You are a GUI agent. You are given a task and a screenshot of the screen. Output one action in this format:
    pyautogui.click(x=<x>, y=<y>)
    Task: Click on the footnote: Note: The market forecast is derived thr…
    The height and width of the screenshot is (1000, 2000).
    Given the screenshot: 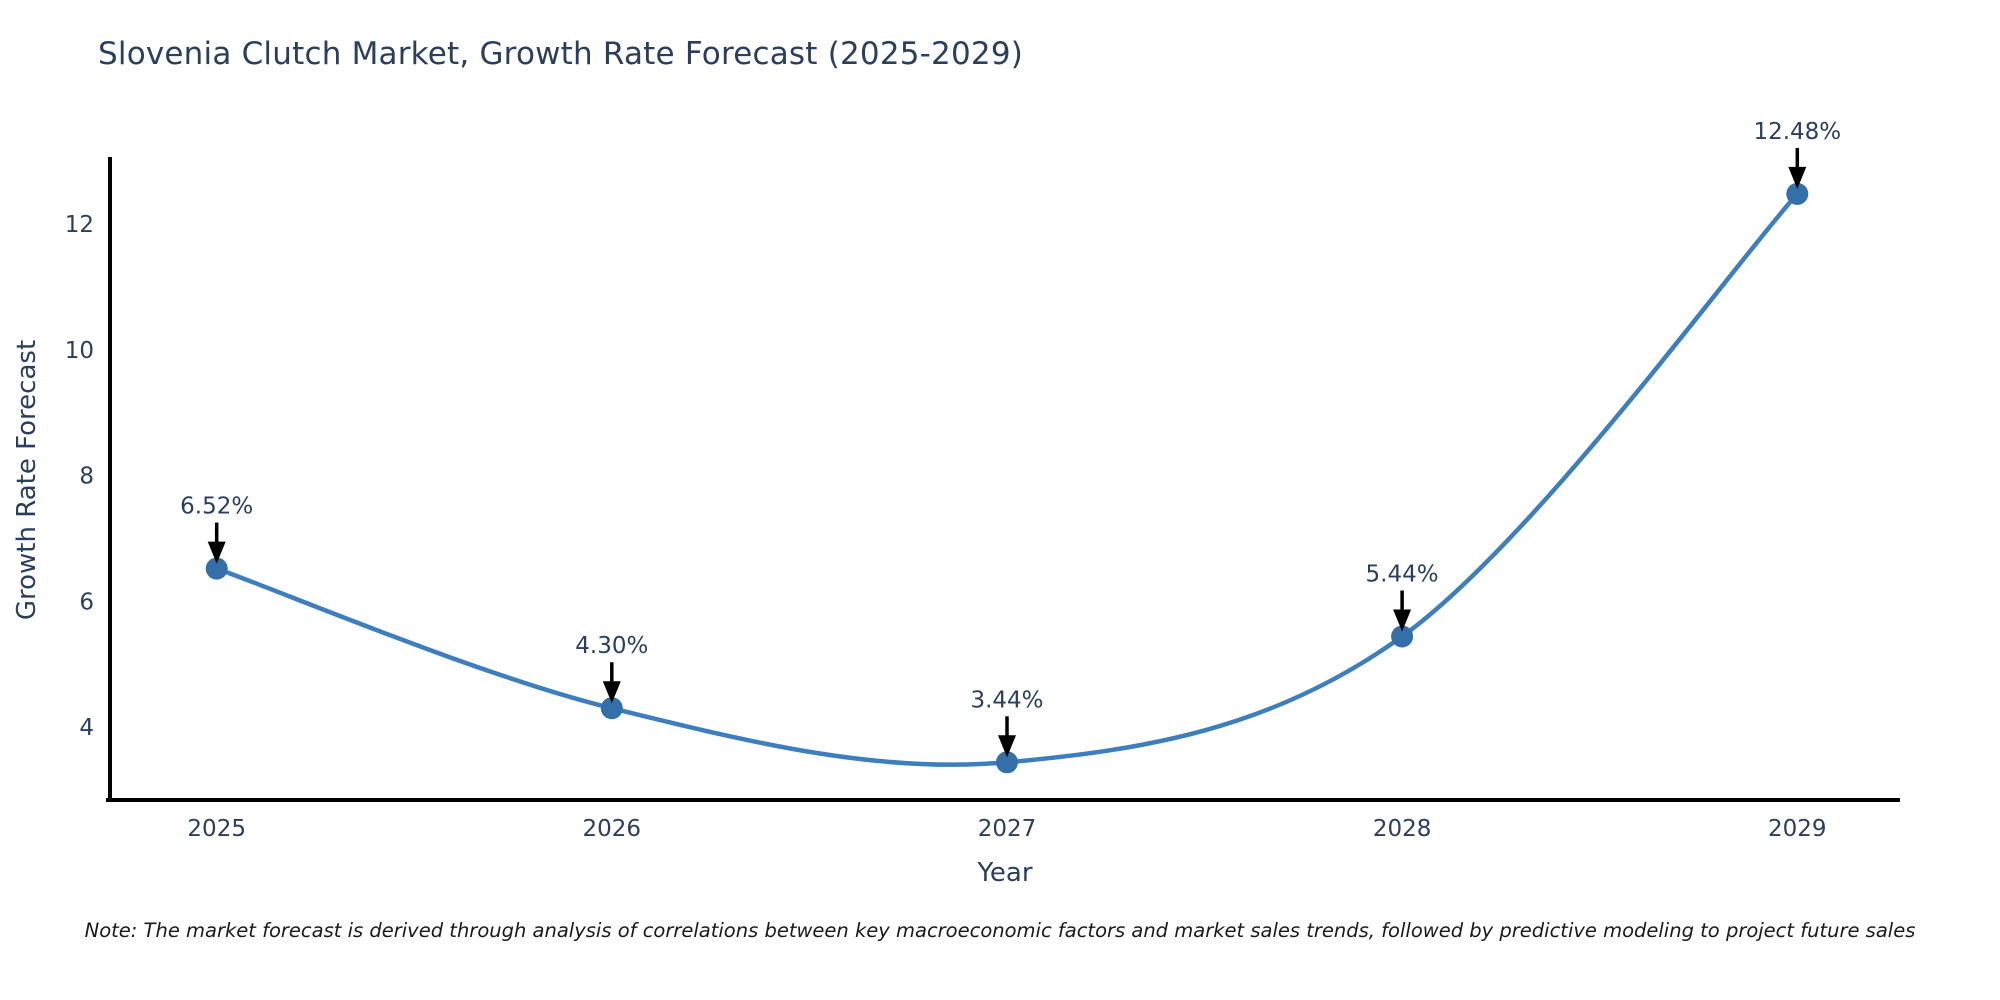 What is the action you would take?
    pyautogui.click(x=1000, y=930)
    